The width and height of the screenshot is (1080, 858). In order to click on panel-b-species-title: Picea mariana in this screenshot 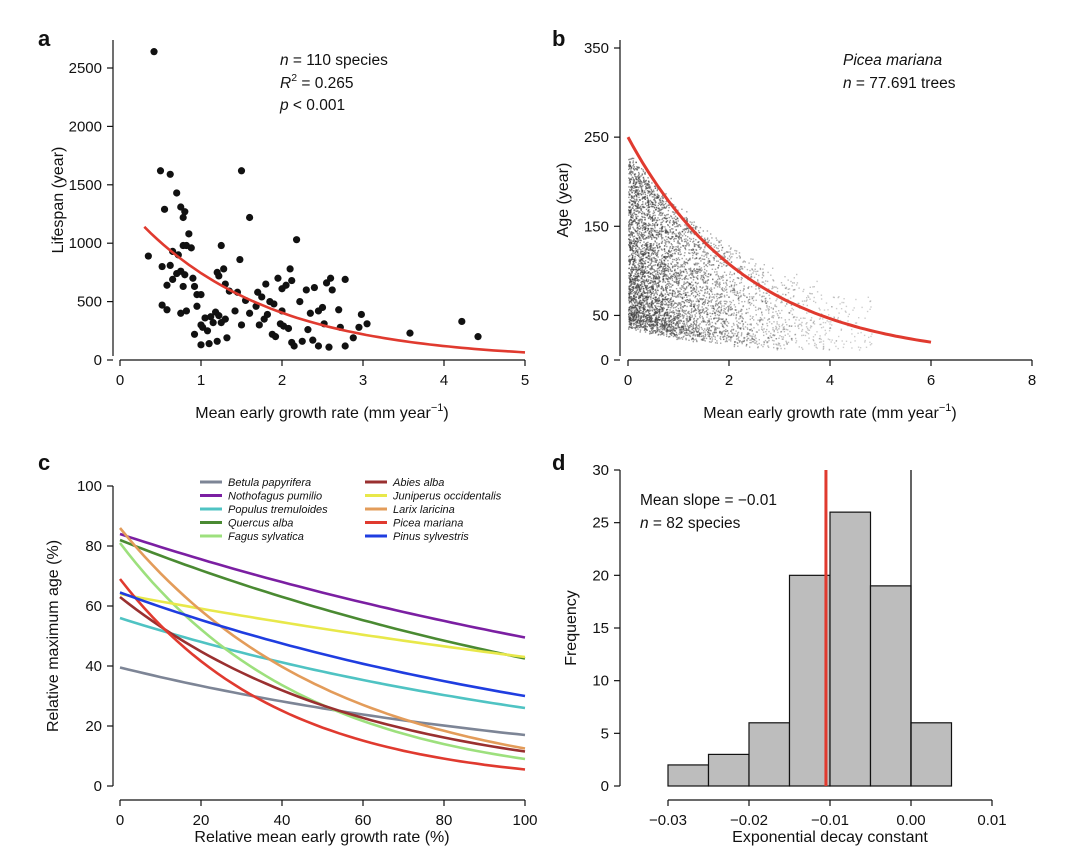, I will do `click(892, 60)`.